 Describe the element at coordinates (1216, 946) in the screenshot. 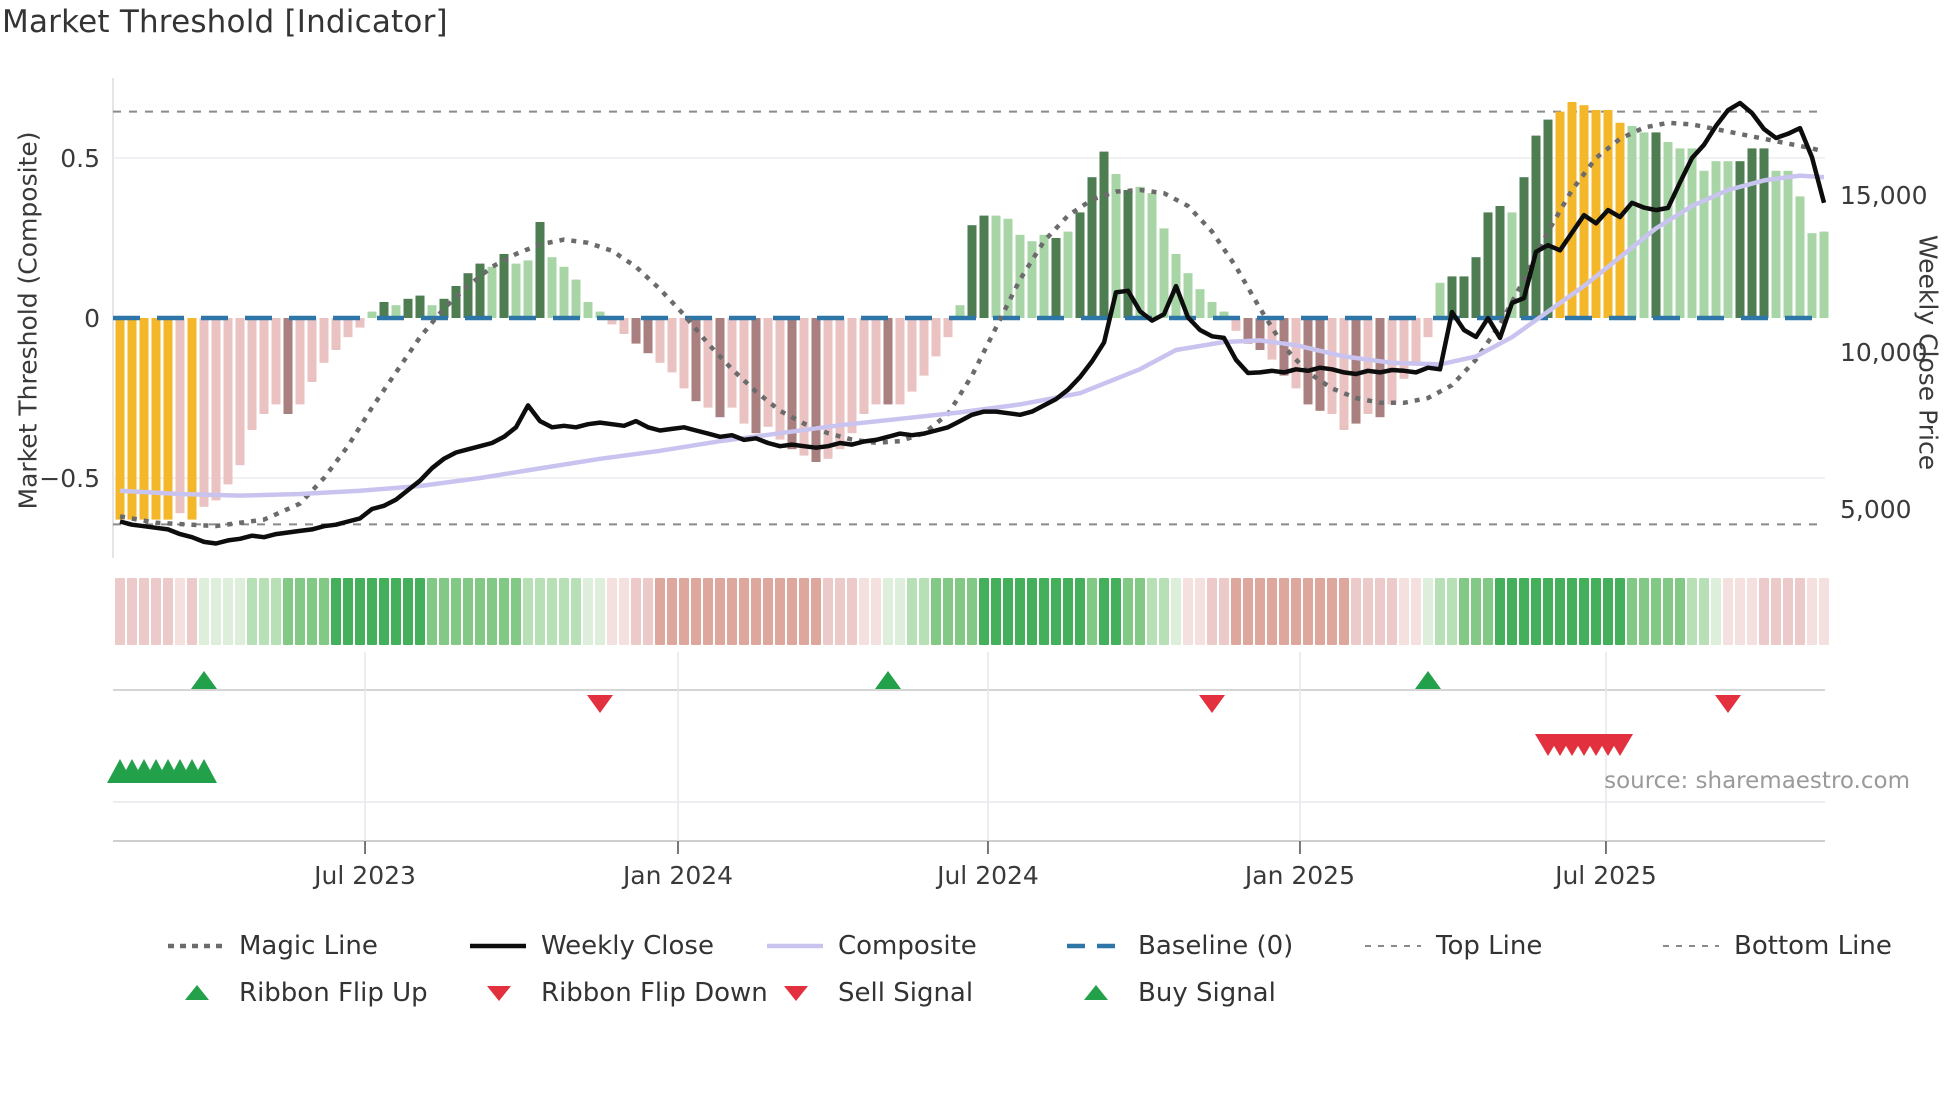

I see `legend-label: Baseline (0)` at that location.